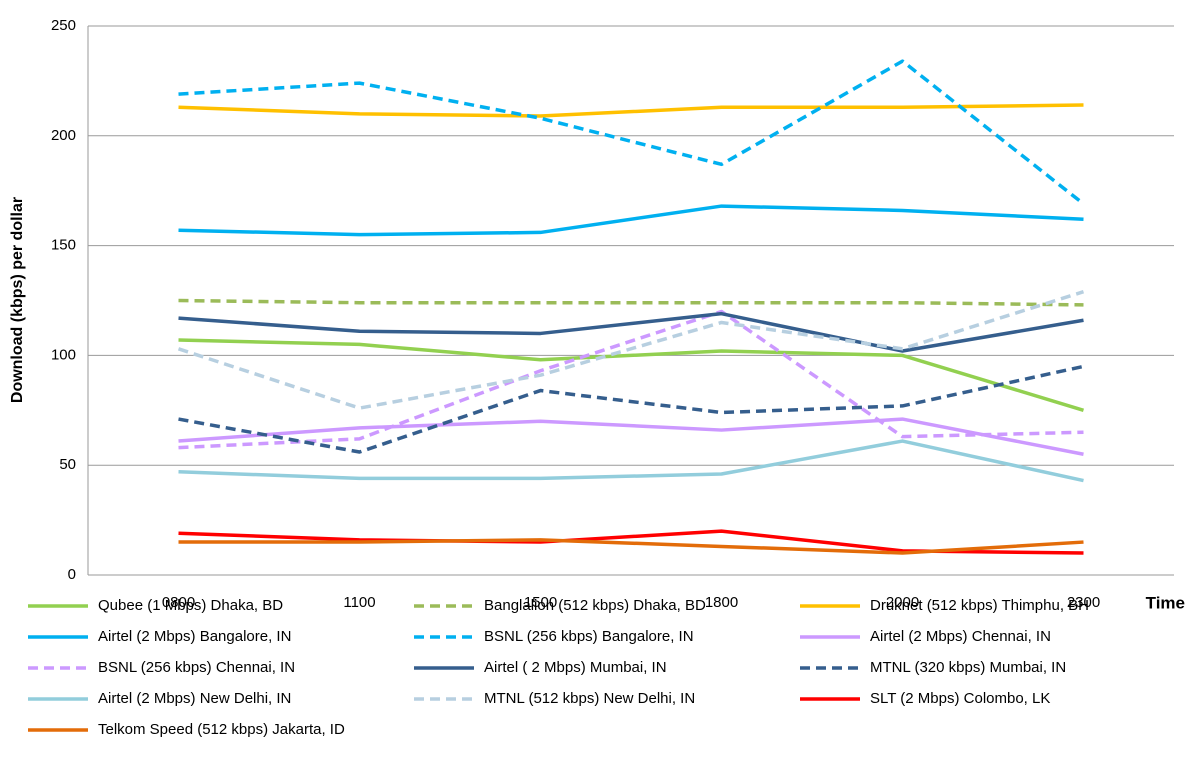 The width and height of the screenshot is (1189, 777). I want to click on legend-label: MTNL (320 kbps) Mumbai, IN, so click(968, 667).